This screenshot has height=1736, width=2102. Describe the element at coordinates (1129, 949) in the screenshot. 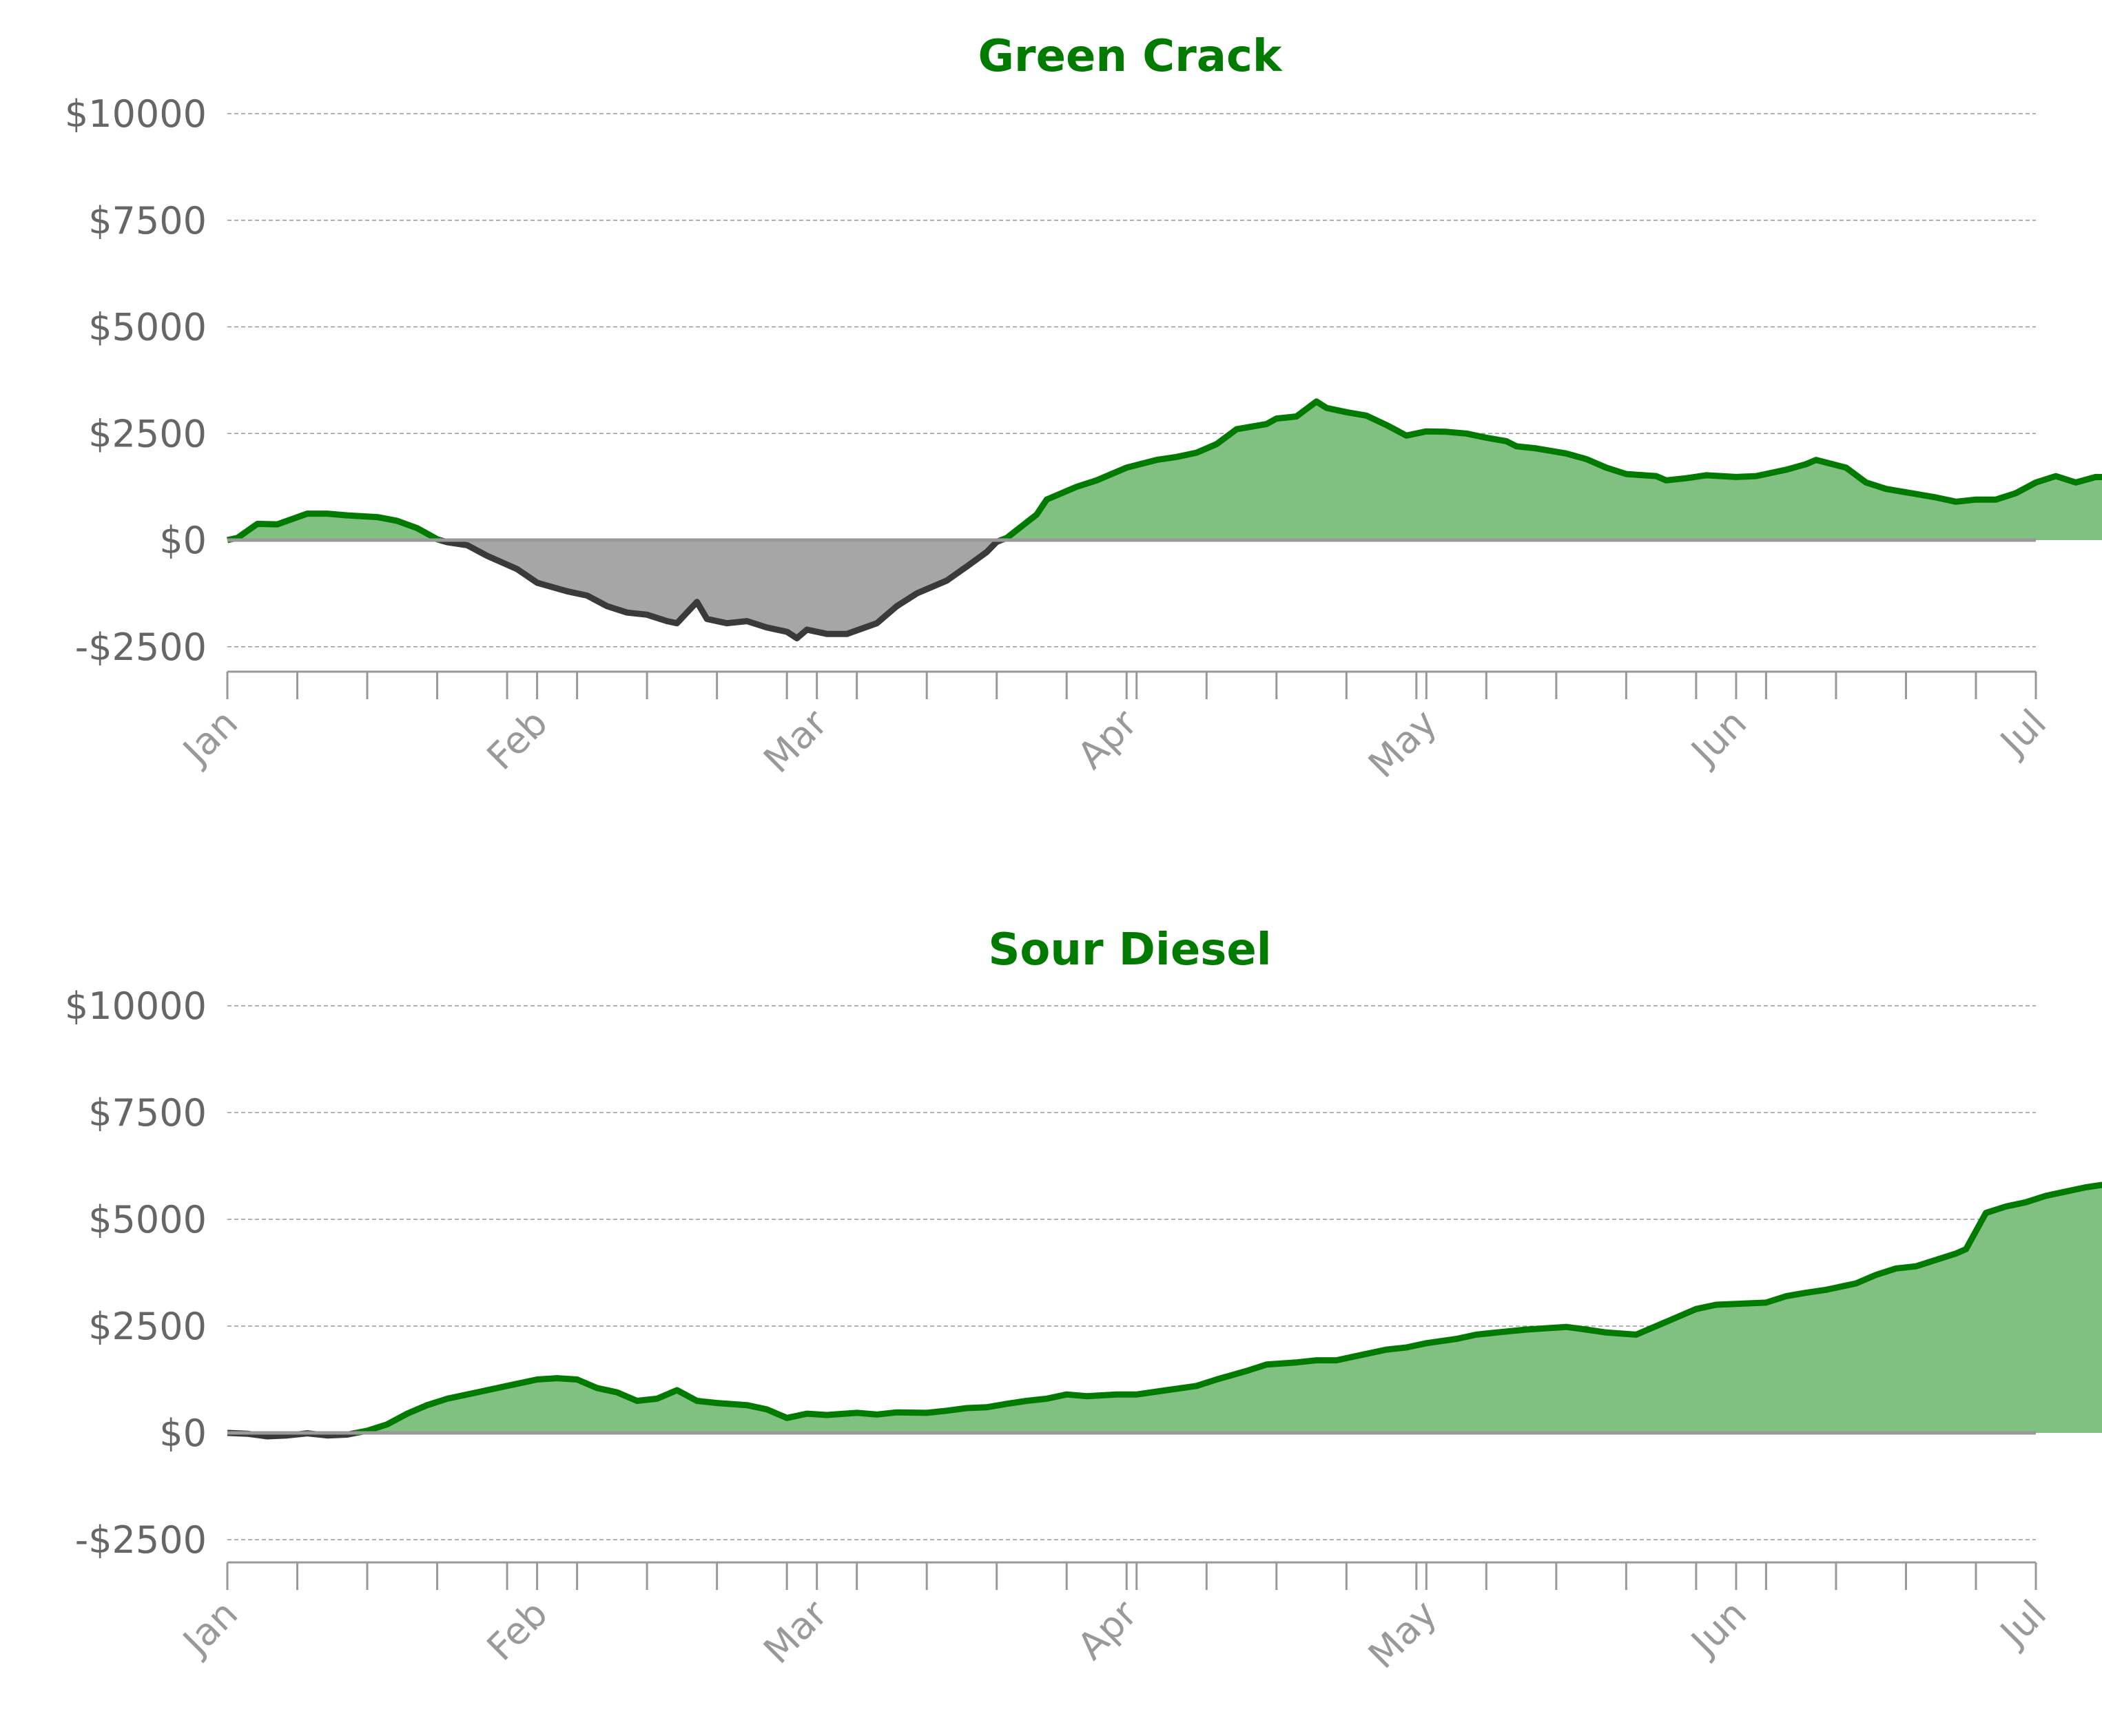

I see `chart-title: Sour Diesel` at that location.